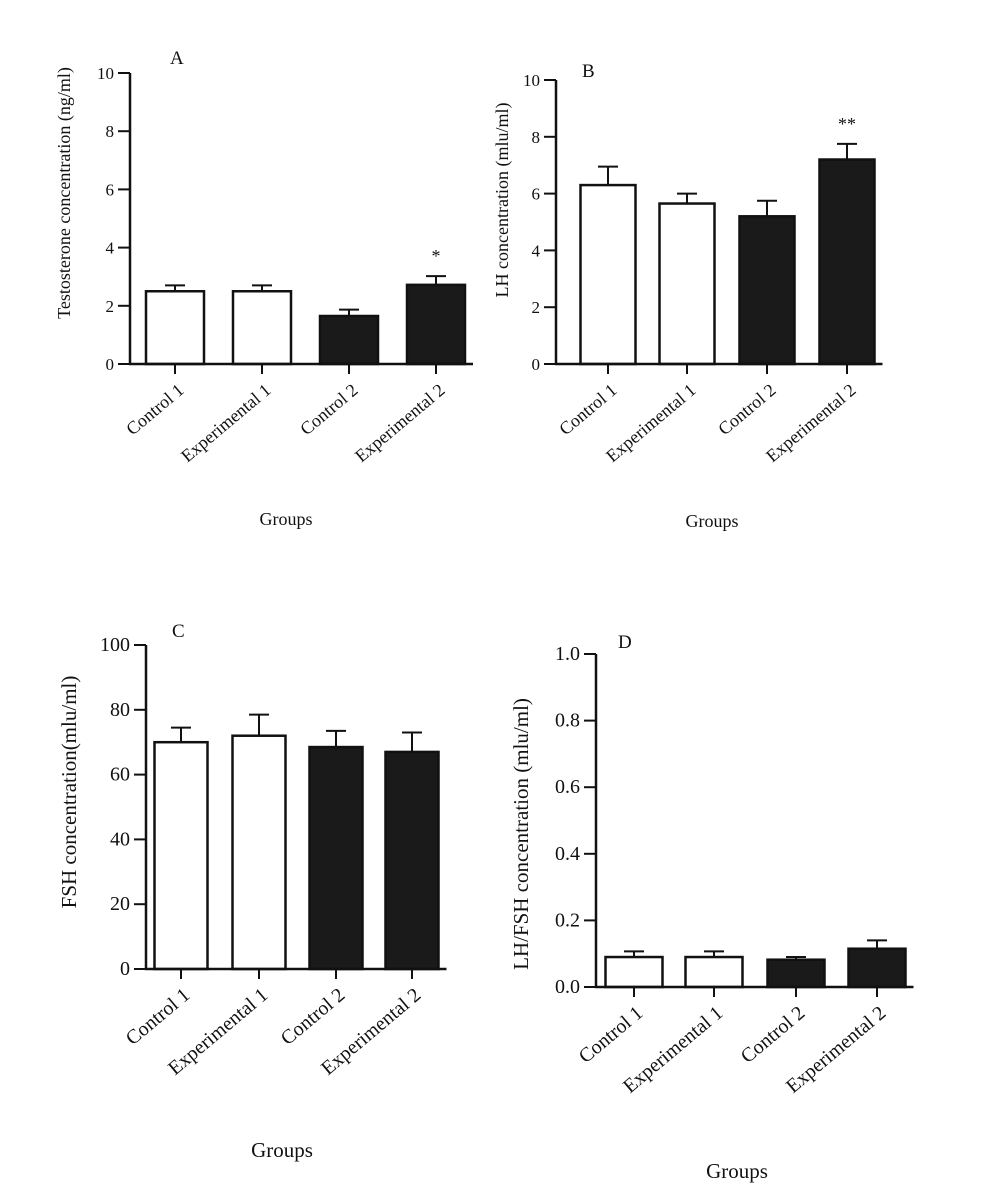 The width and height of the screenshot is (1000, 1192). What do you see at coordinates (110, 131) in the screenshot?
I see `panel-a-ytick-label: 8` at bounding box center [110, 131].